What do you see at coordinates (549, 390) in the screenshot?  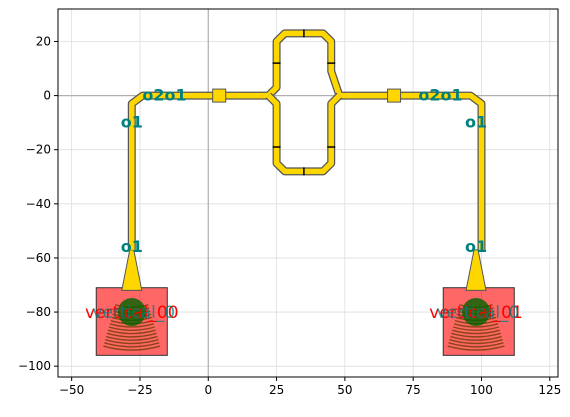 I see `x-tick-label: 125` at bounding box center [549, 390].